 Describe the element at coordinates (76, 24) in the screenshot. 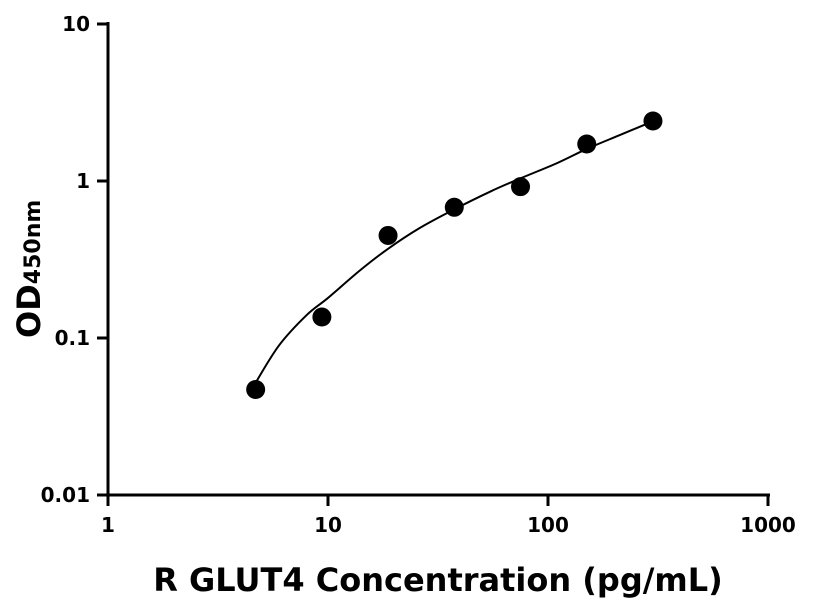

I see `y-tick-label: 10` at that location.